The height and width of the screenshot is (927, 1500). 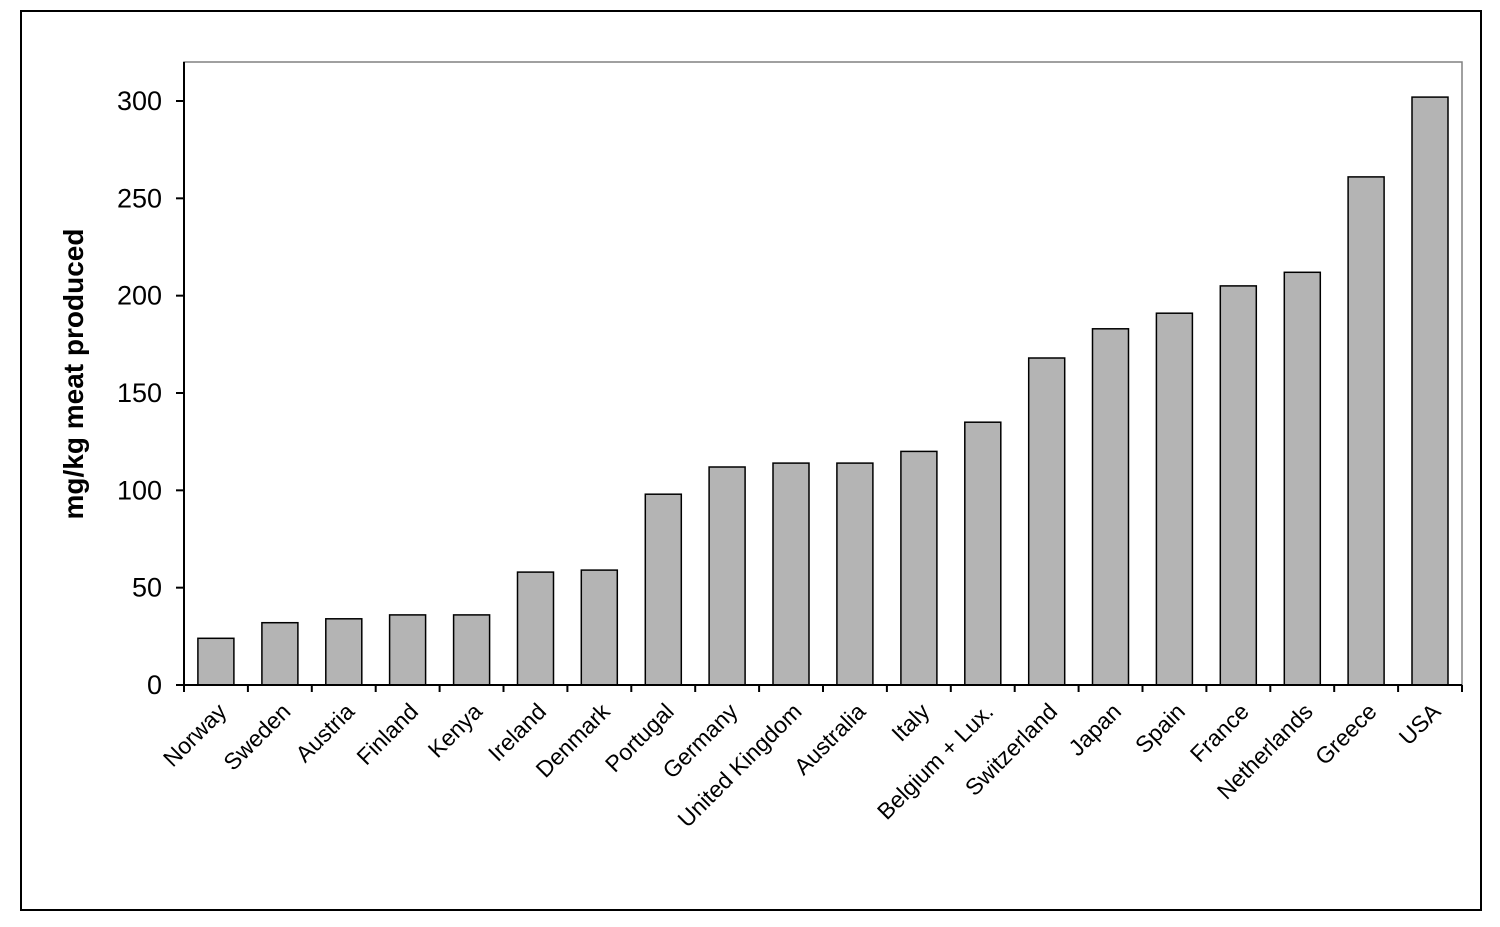 I want to click on y-tick-label: 50, so click(x=147, y=588).